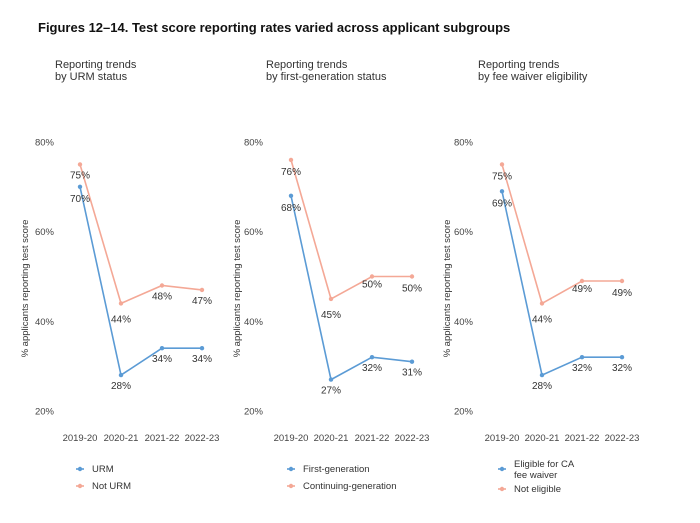  I want to click on legend-label: First-generation, so click(336, 469).